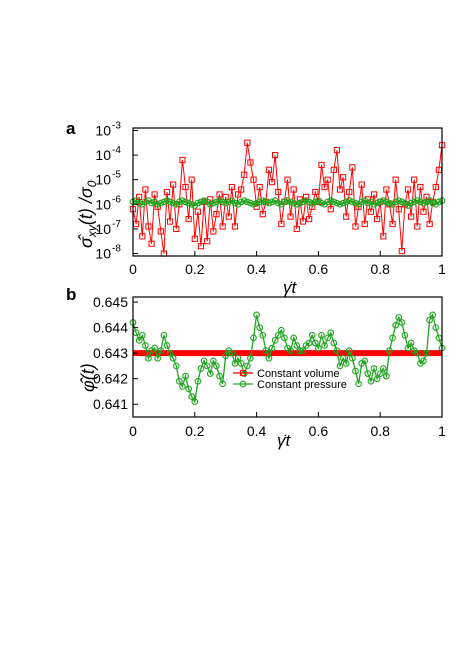 The height and width of the screenshot is (655, 463). I want to click on panel-a-marks, so click(287, 198).